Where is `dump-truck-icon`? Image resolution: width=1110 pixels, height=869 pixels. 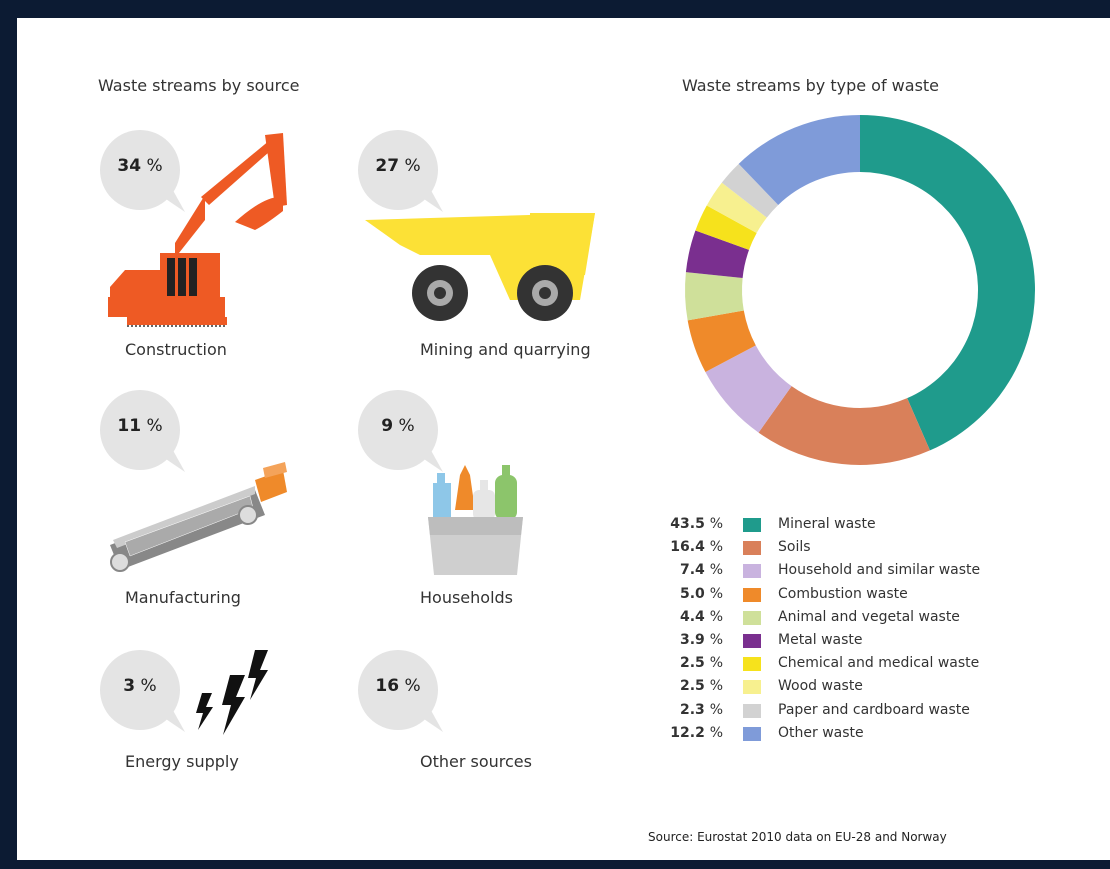 dump-truck-icon is located at coordinates (480, 267).